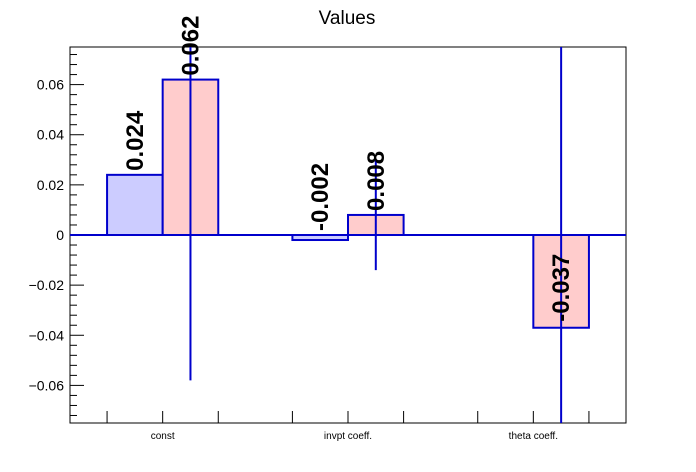 The height and width of the screenshot is (472, 696). I want to click on y-tick-label: −0.04, so click(47, 335).